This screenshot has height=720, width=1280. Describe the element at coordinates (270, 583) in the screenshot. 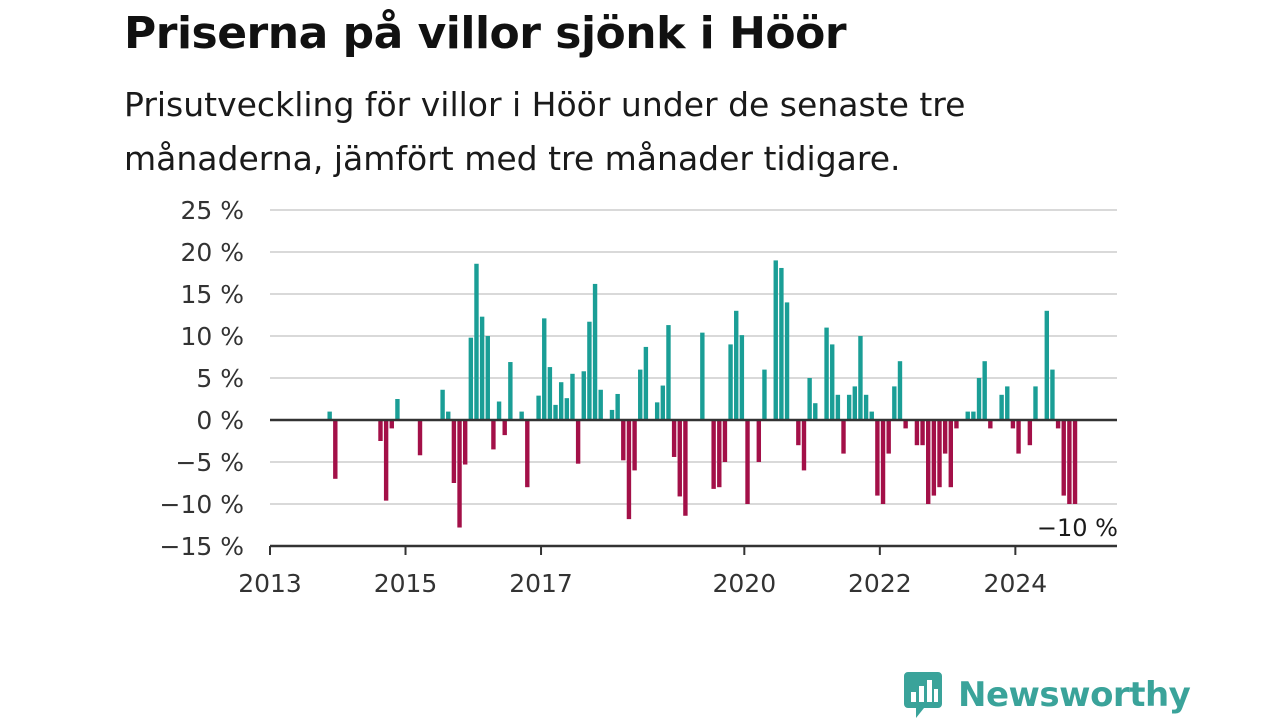

I see `x-tick-label: 2013` at that location.